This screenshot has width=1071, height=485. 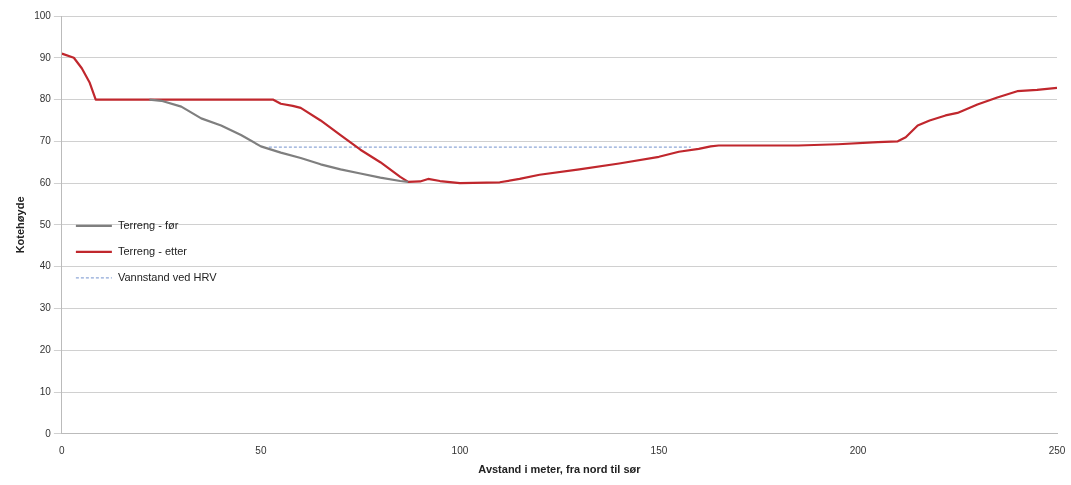 I want to click on y-tick-label: 40, so click(x=45, y=266).